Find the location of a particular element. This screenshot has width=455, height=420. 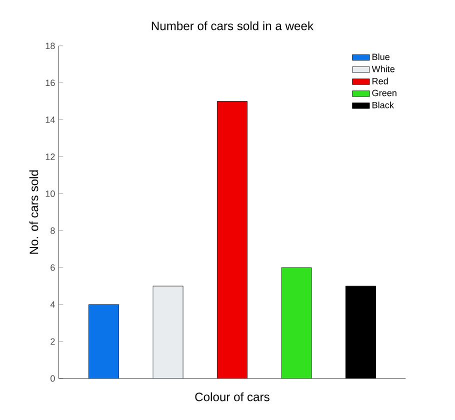

legend-label: Green is located at coordinates (384, 93).